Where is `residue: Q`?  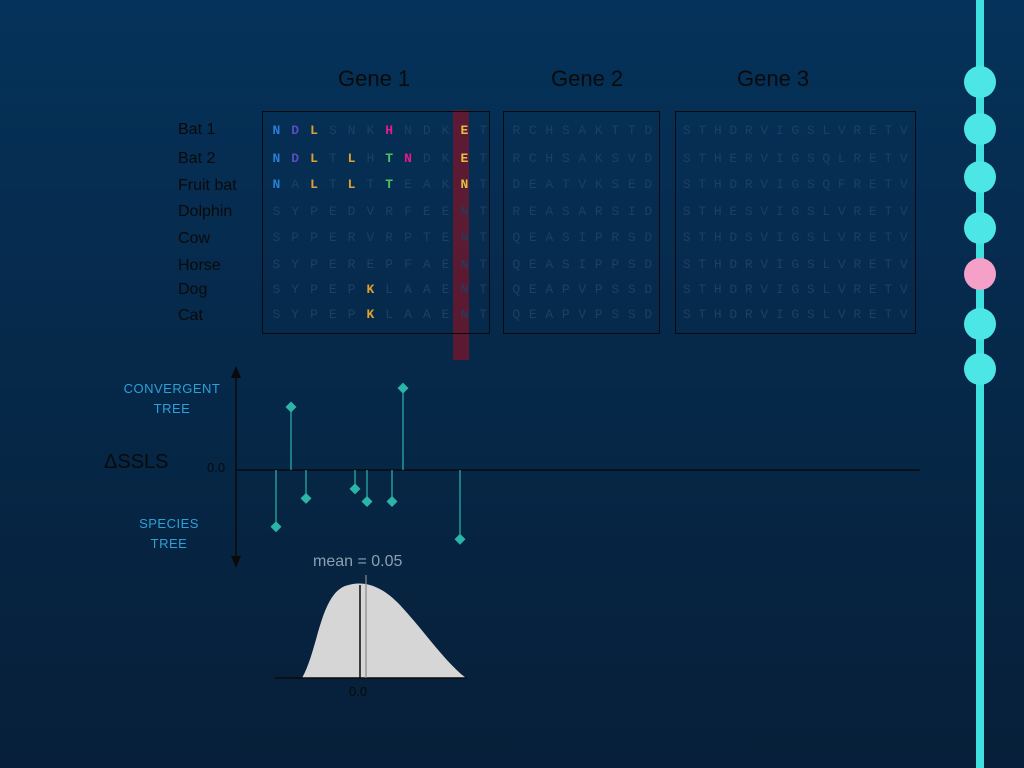 residue: Q is located at coordinates (826, 158).